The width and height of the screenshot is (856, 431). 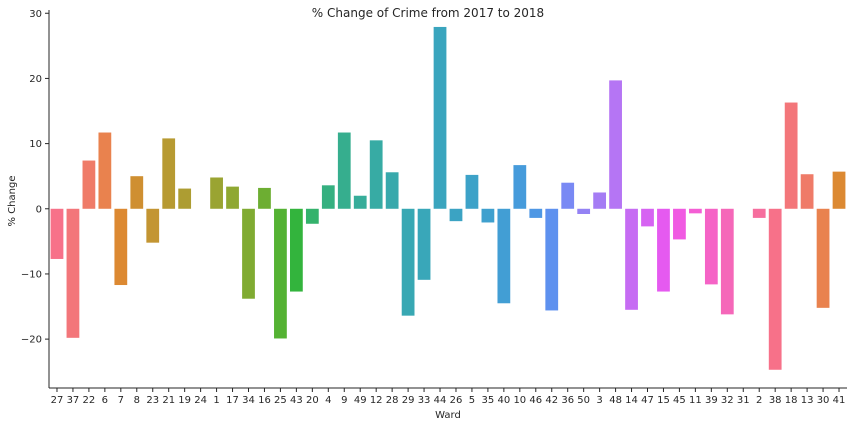 What do you see at coordinates (392, 400) in the screenshot?
I see `x-tick-label: 28` at bounding box center [392, 400].